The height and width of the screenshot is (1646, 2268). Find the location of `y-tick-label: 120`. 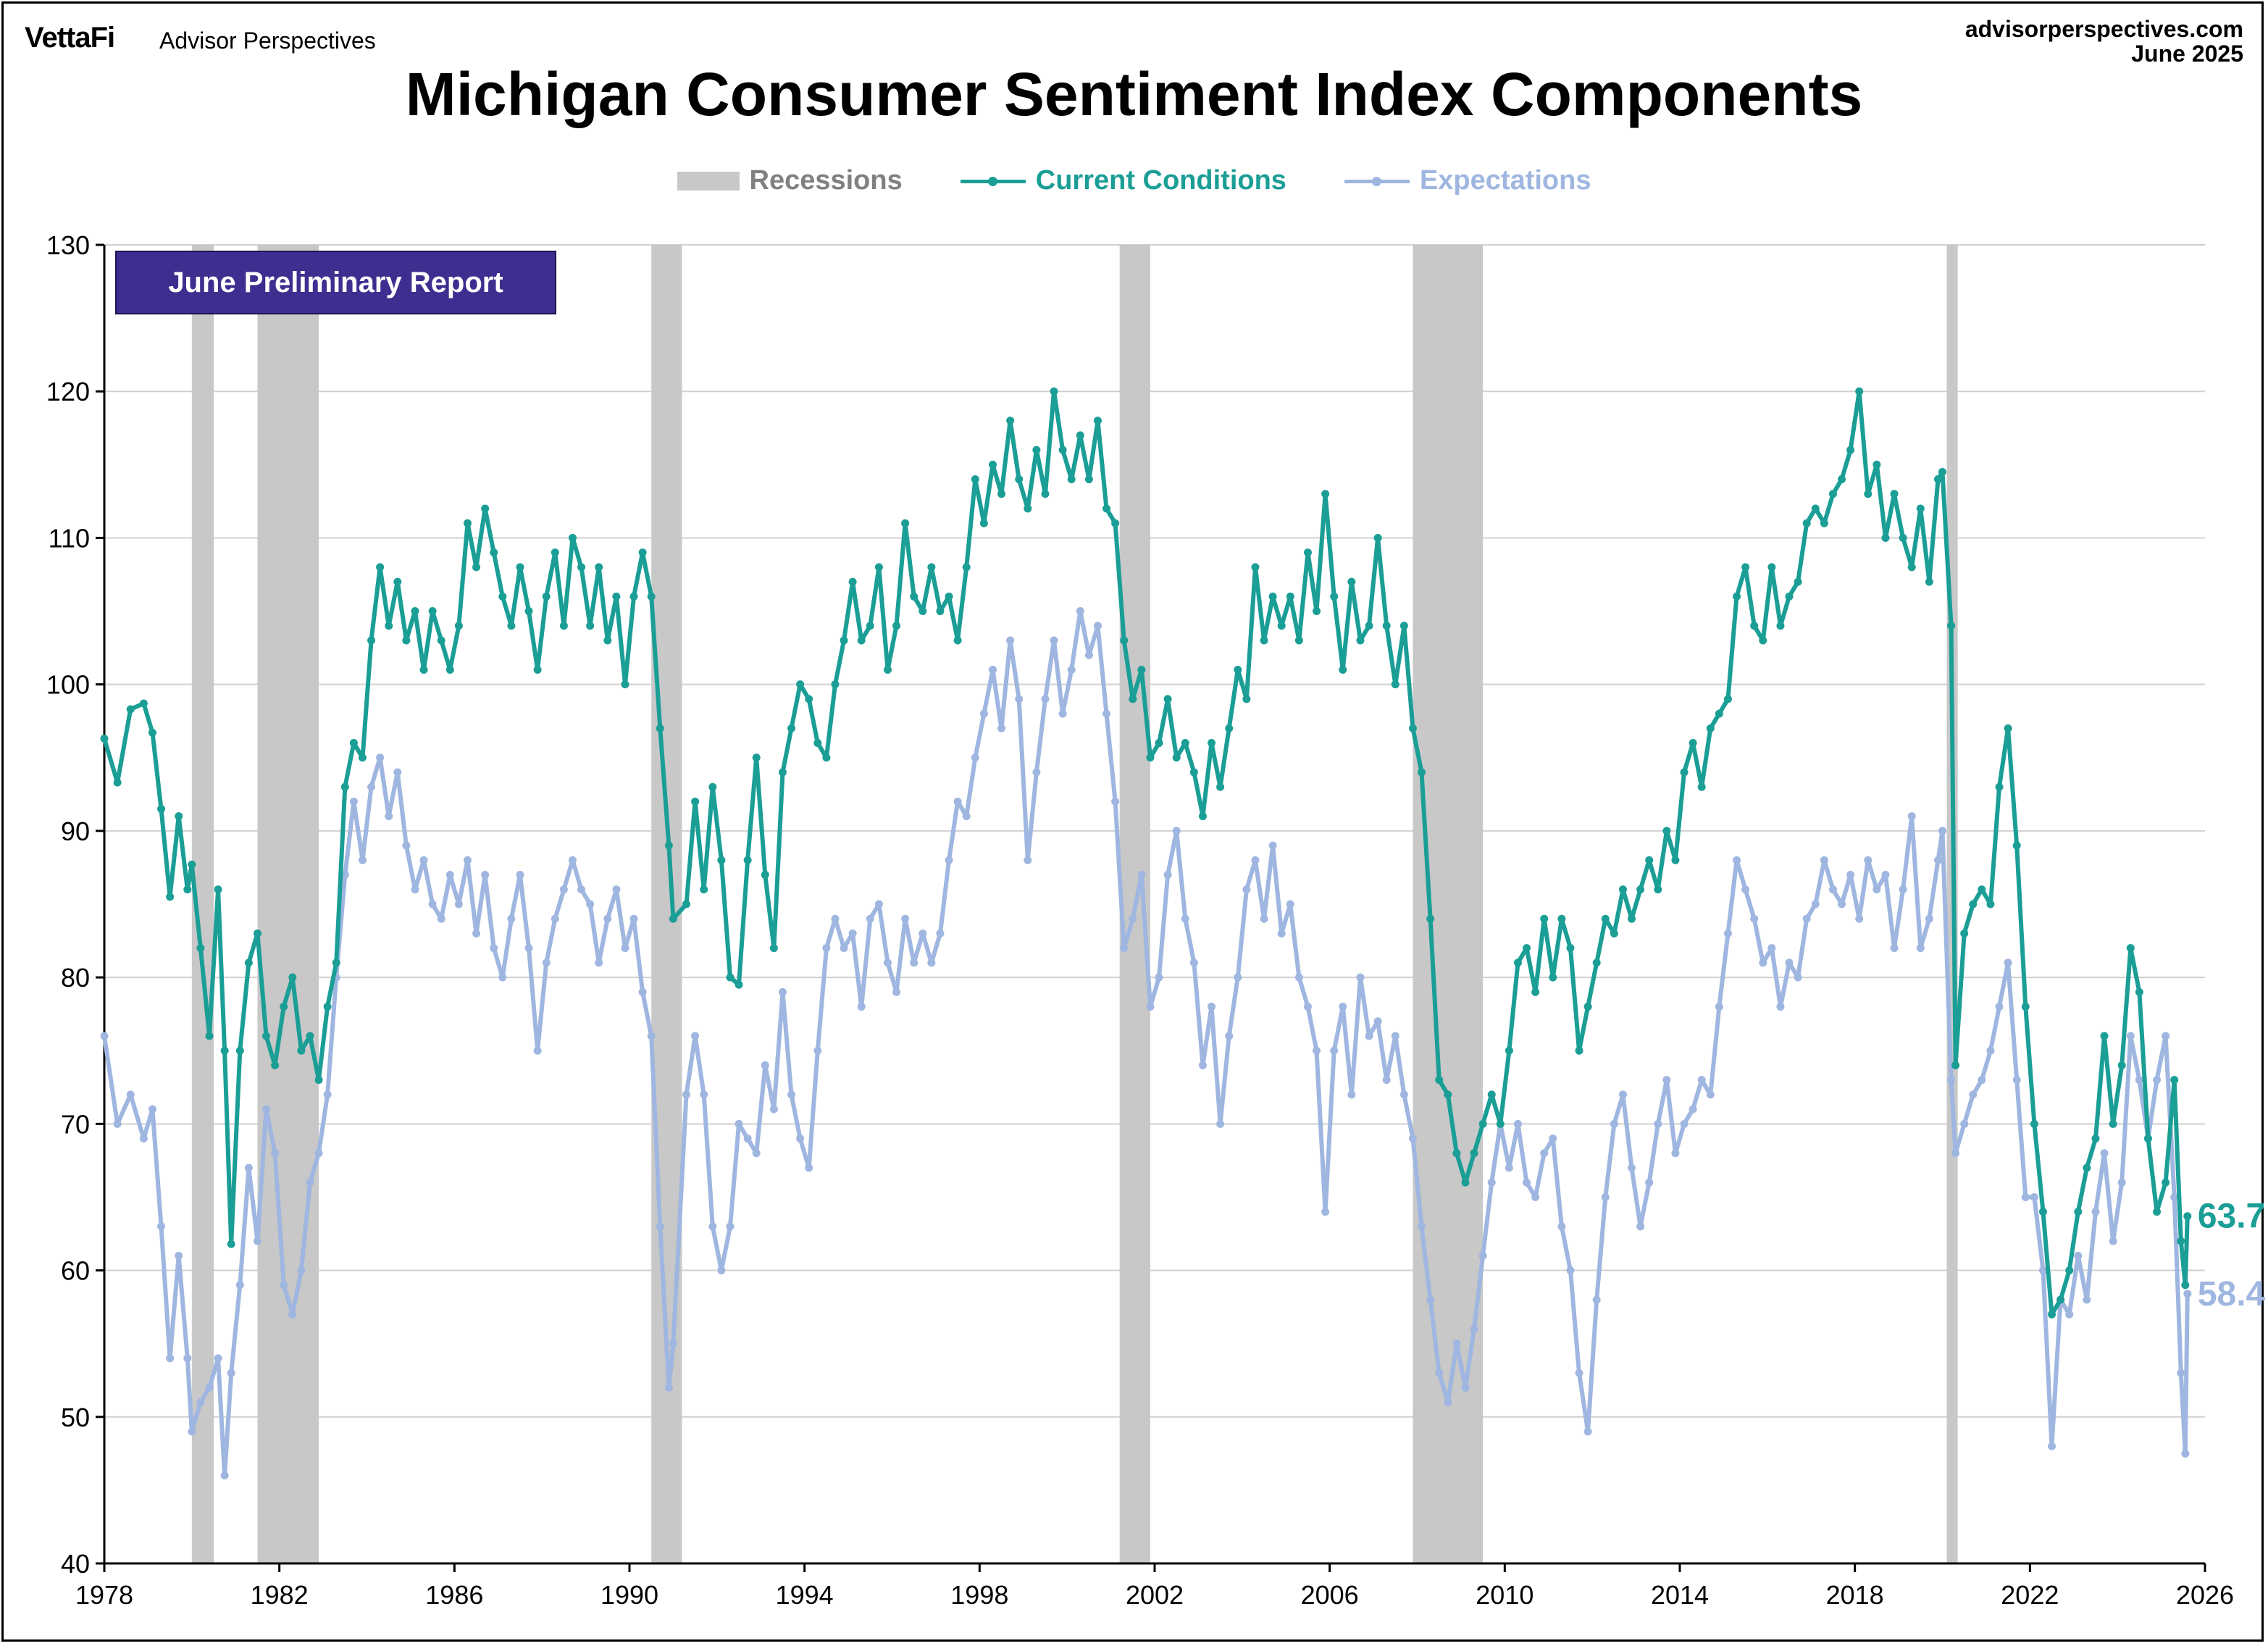

y-tick-label: 120 is located at coordinates (68, 391).